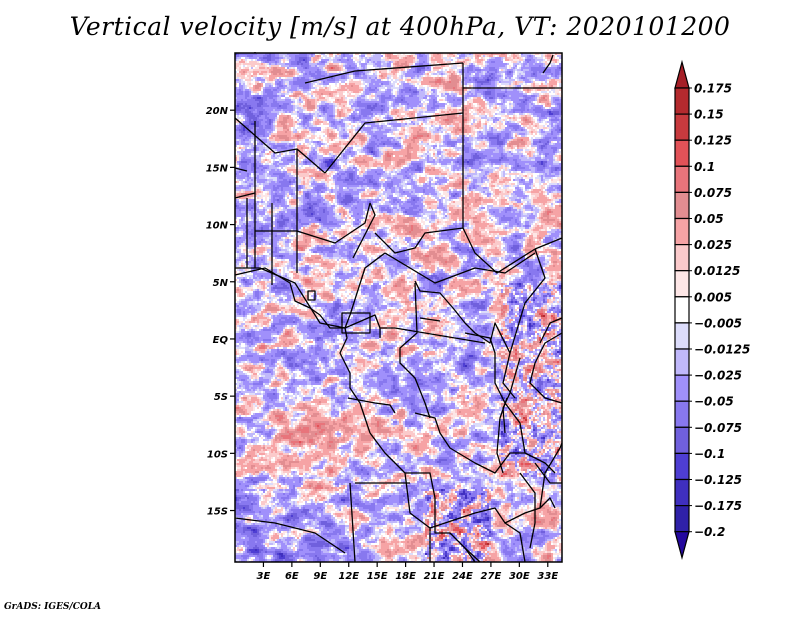  What do you see at coordinates (717, 271) in the screenshot?
I see `colorbar-label: 0.0125` at bounding box center [717, 271].